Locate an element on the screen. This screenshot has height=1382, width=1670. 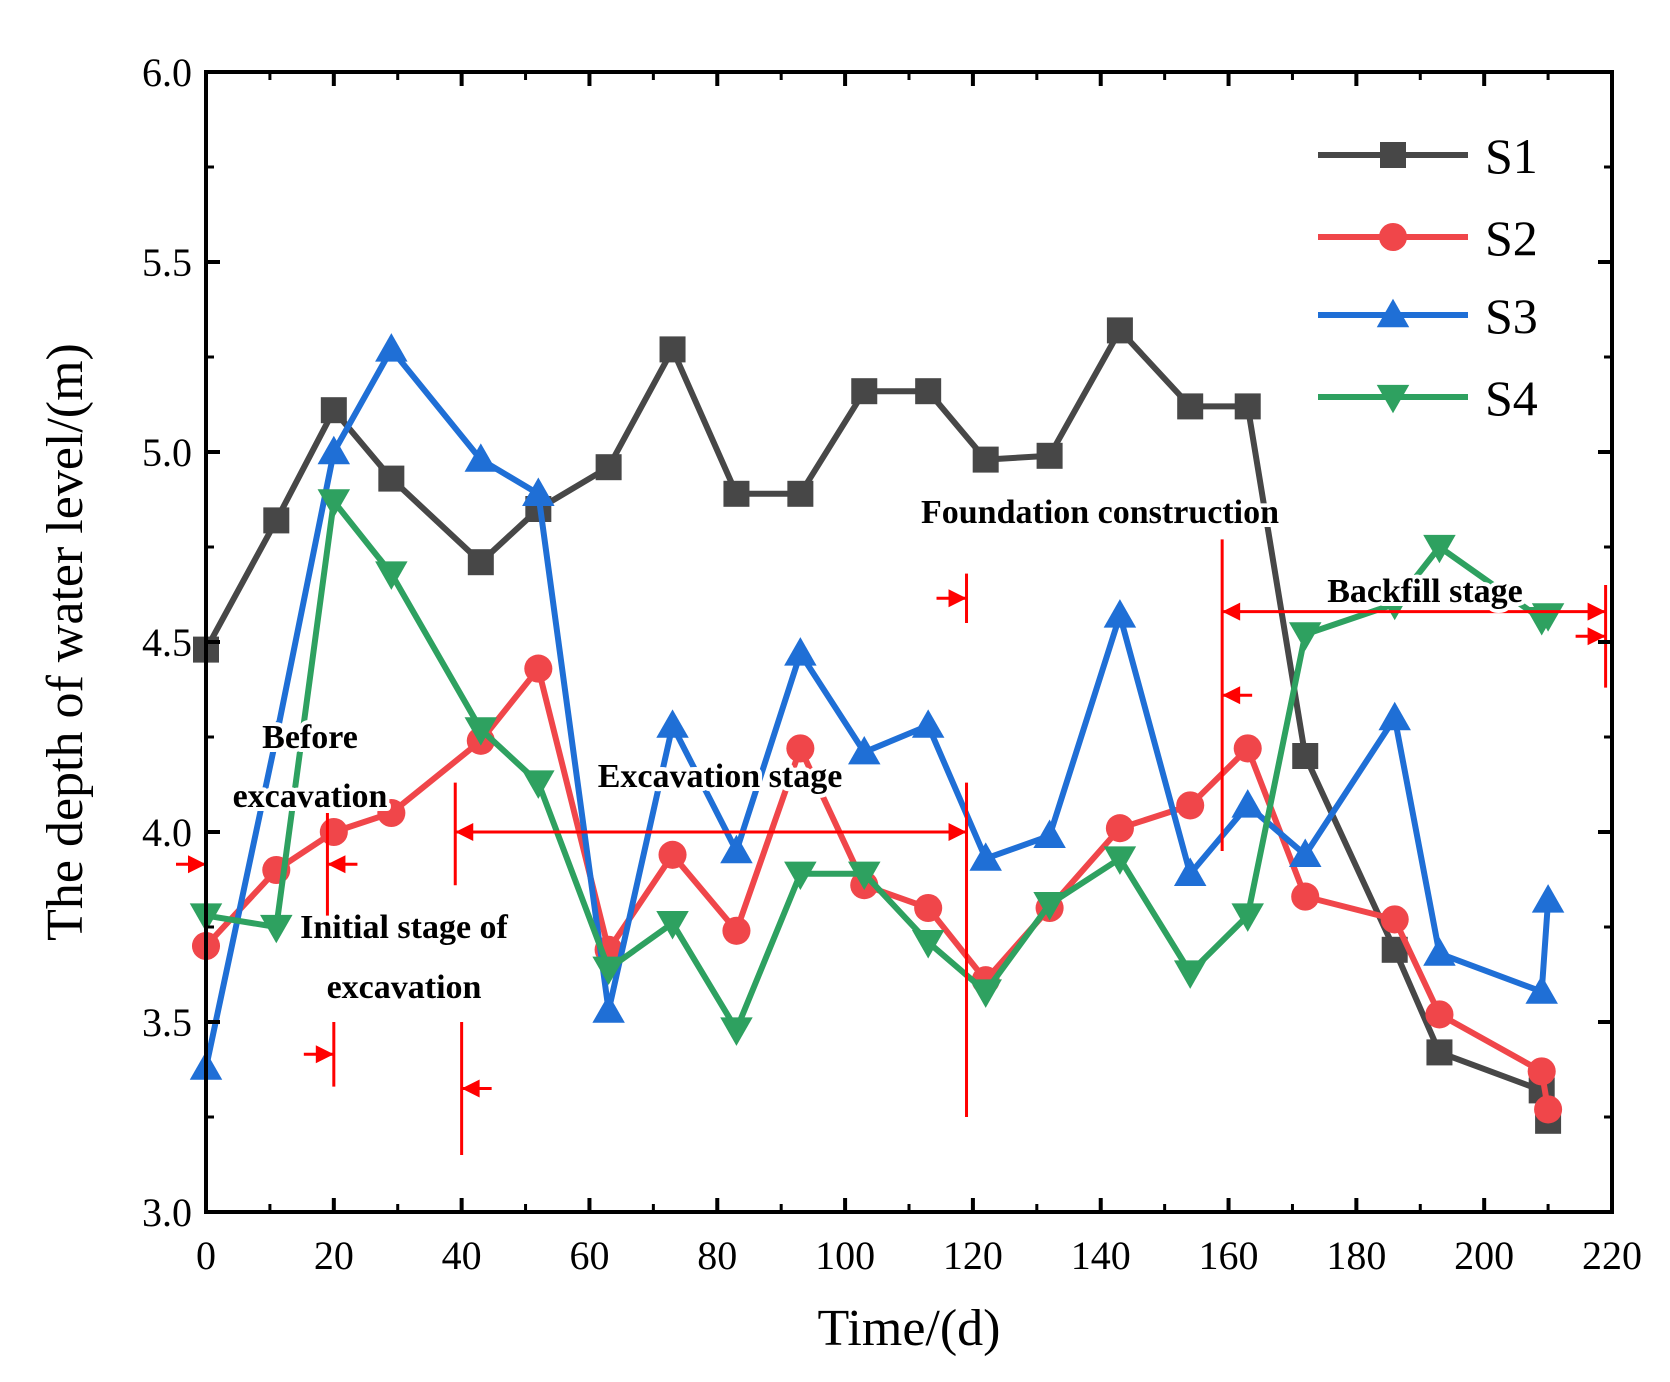
stage-label-initial-2-halo: excavation is located at coordinates (404, 987).